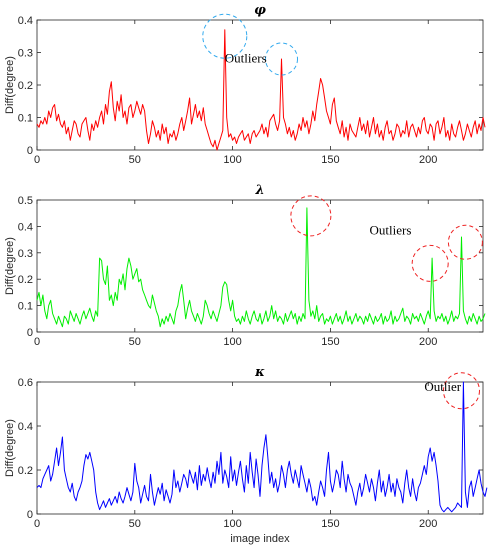 The image size is (492, 550). Describe the element at coordinates (442, 386) in the screenshot. I see `annotation-text: Outlier` at that location.